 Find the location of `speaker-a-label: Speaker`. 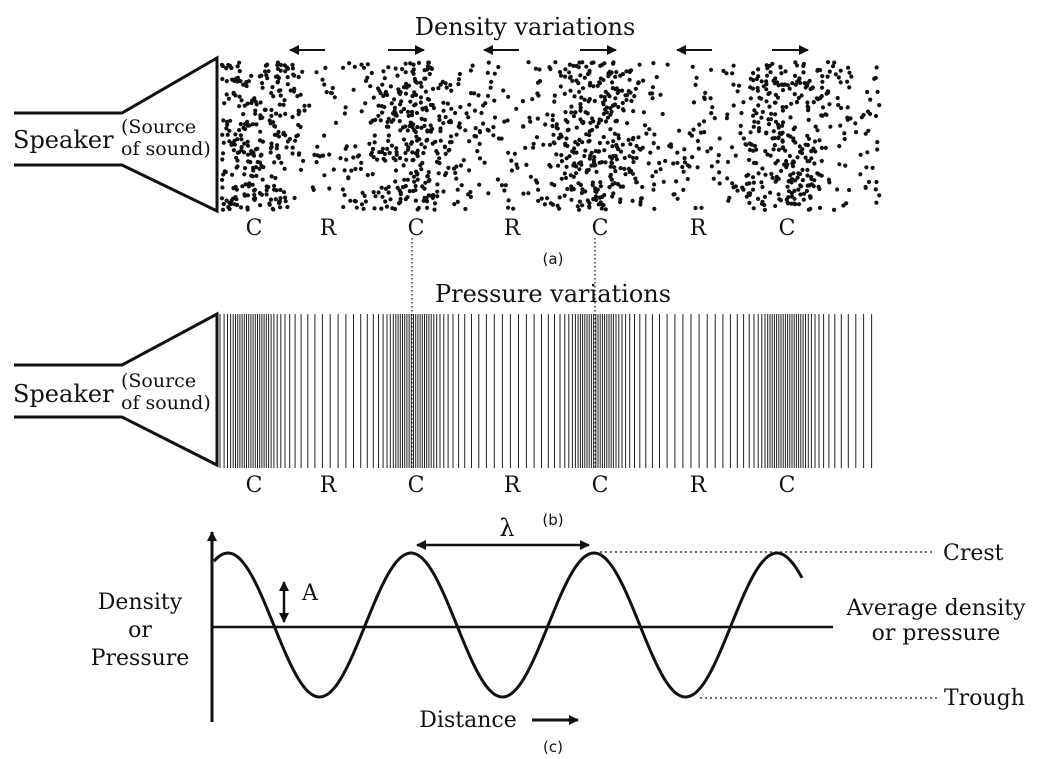

speaker-a-label: Speaker is located at coordinates (63, 140).